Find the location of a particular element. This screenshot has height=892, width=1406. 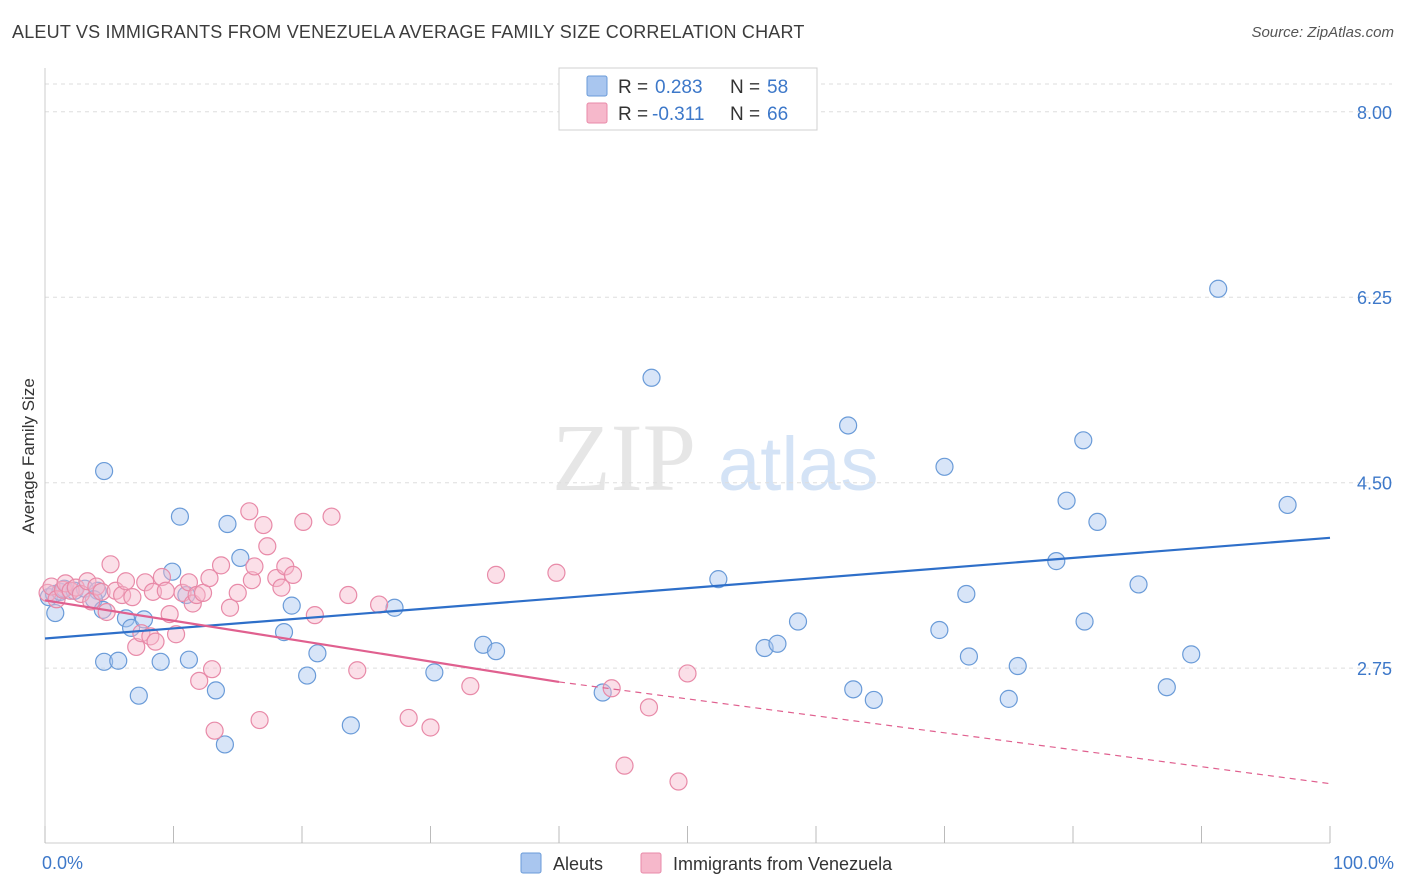

legend-n-label: N = is located at coordinates (745, 87).